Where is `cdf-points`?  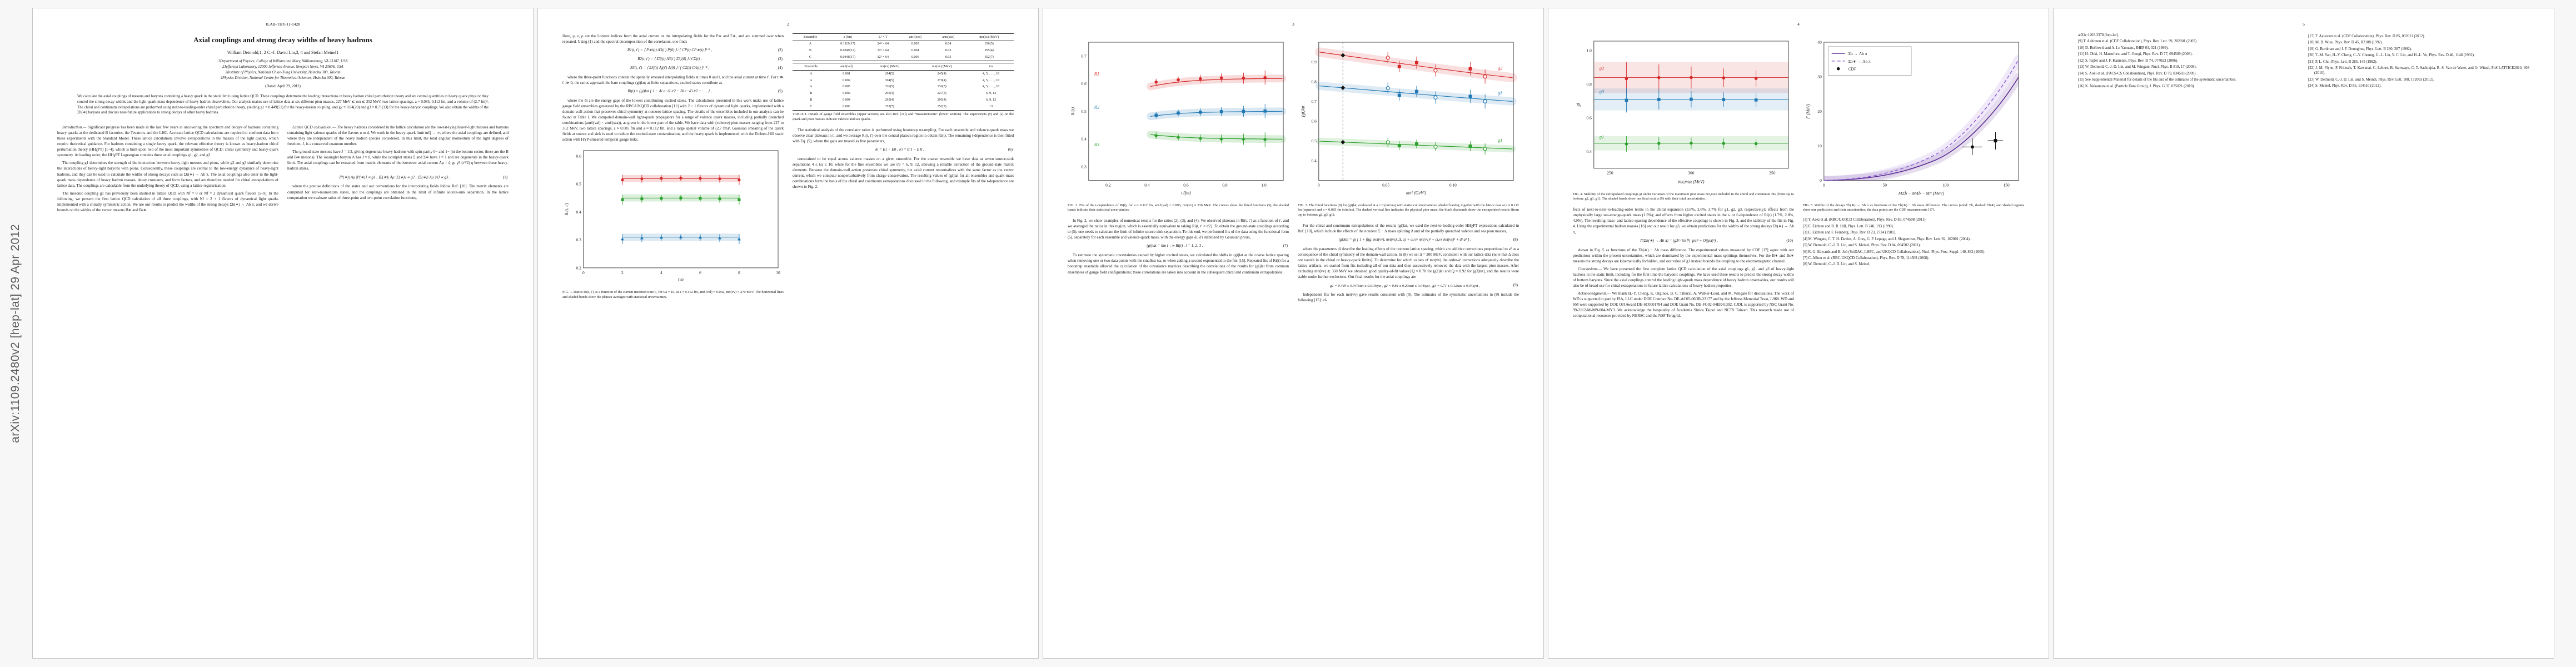
cdf-points is located at coordinates (1983, 144).